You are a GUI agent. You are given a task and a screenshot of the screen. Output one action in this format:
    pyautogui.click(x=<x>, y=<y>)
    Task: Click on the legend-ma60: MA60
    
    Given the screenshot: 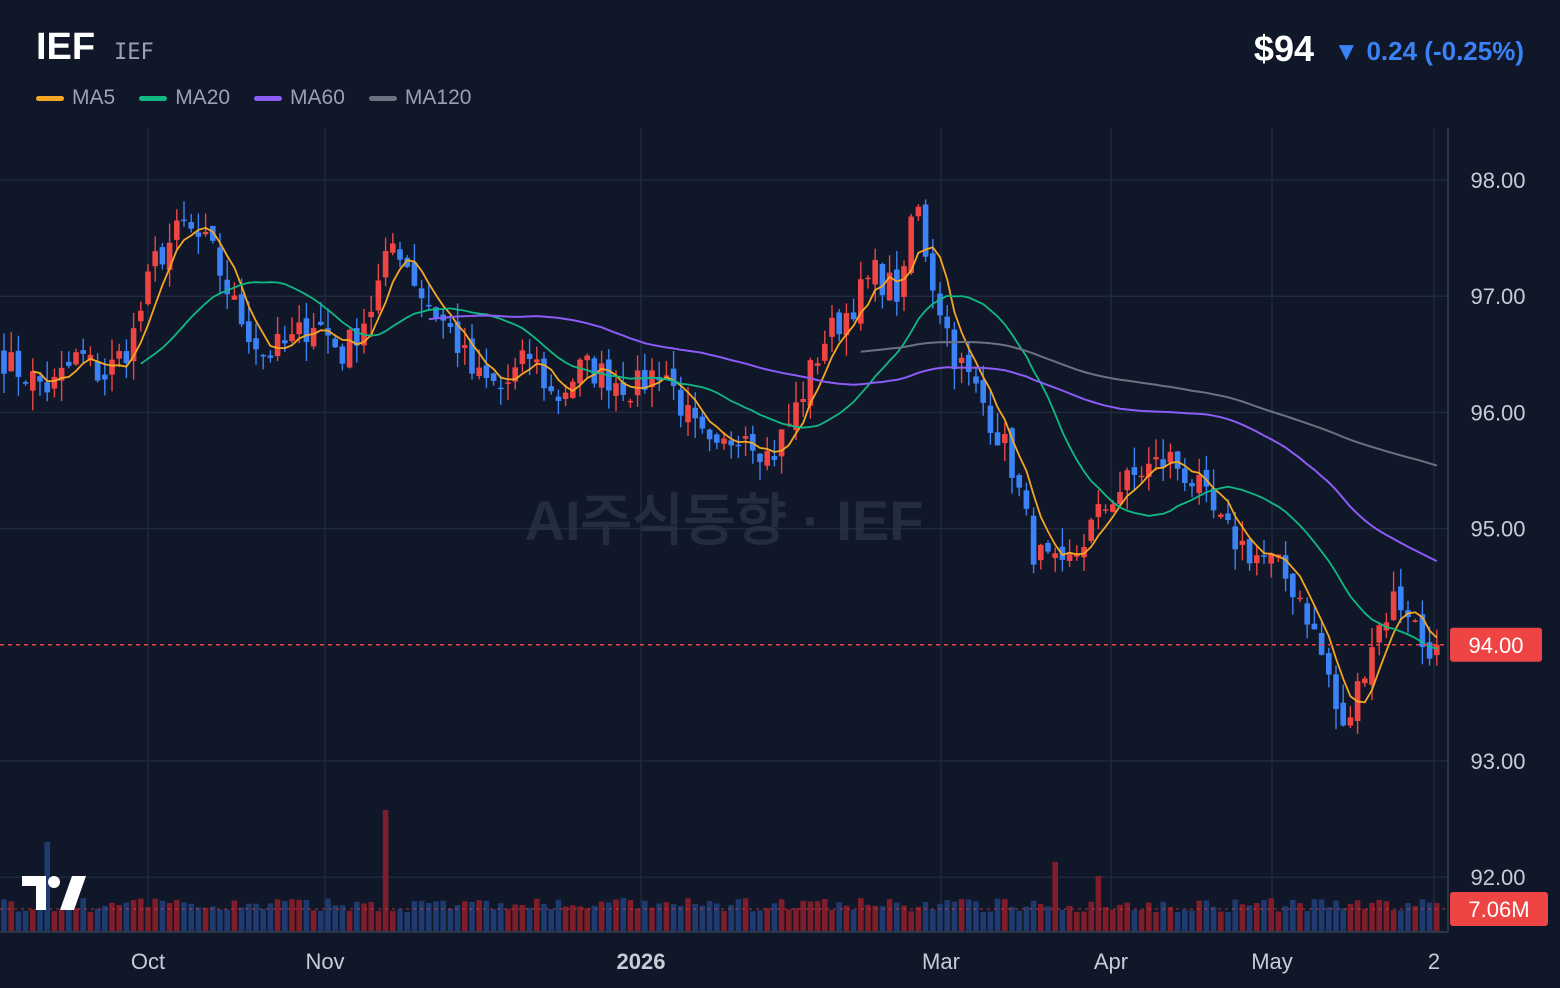 What is the action you would take?
    pyautogui.click(x=299, y=98)
    